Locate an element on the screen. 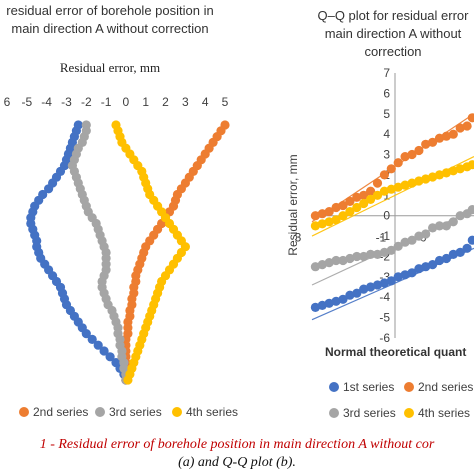 The width and height of the screenshot is (474, 474). left-x-tick-label: 1 is located at coordinates (145, 102).